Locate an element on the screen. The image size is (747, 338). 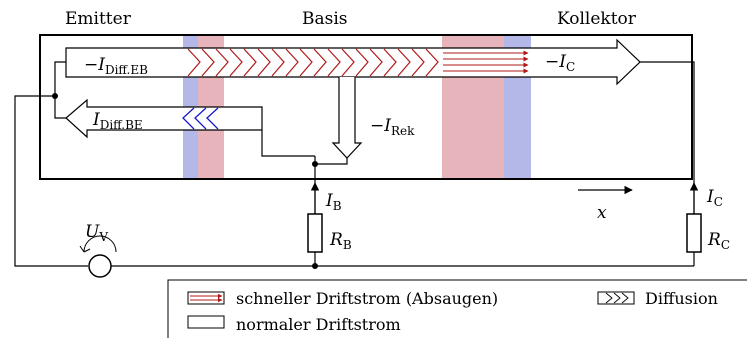
uv-arc-arrow is located at coordinates (100, 244).